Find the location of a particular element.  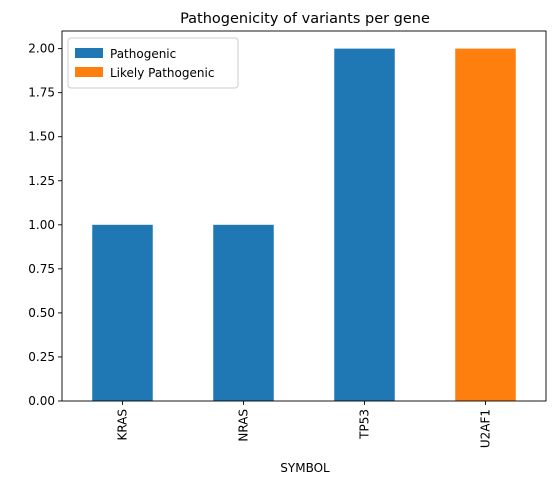

legend-label: Likely Pathogenic is located at coordinates (162, 73).